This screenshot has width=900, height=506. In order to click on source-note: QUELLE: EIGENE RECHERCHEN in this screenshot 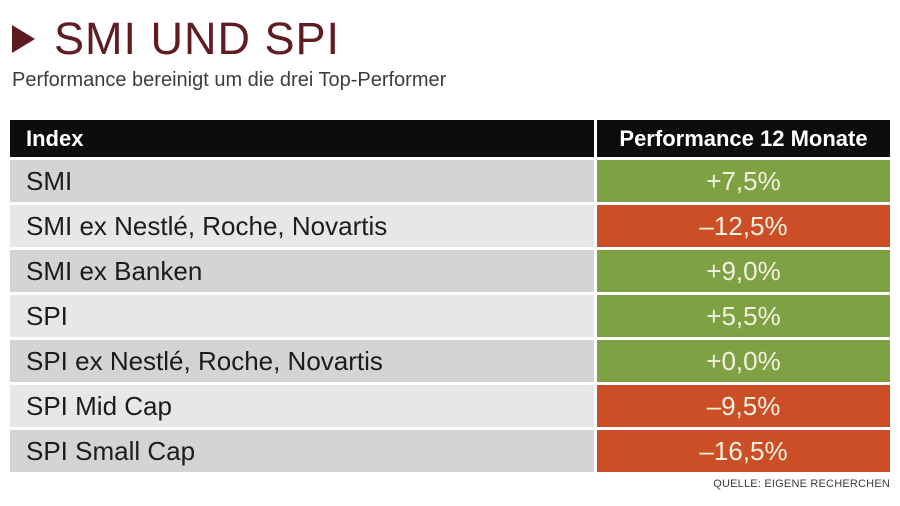, I will do `click(801, 484)`.